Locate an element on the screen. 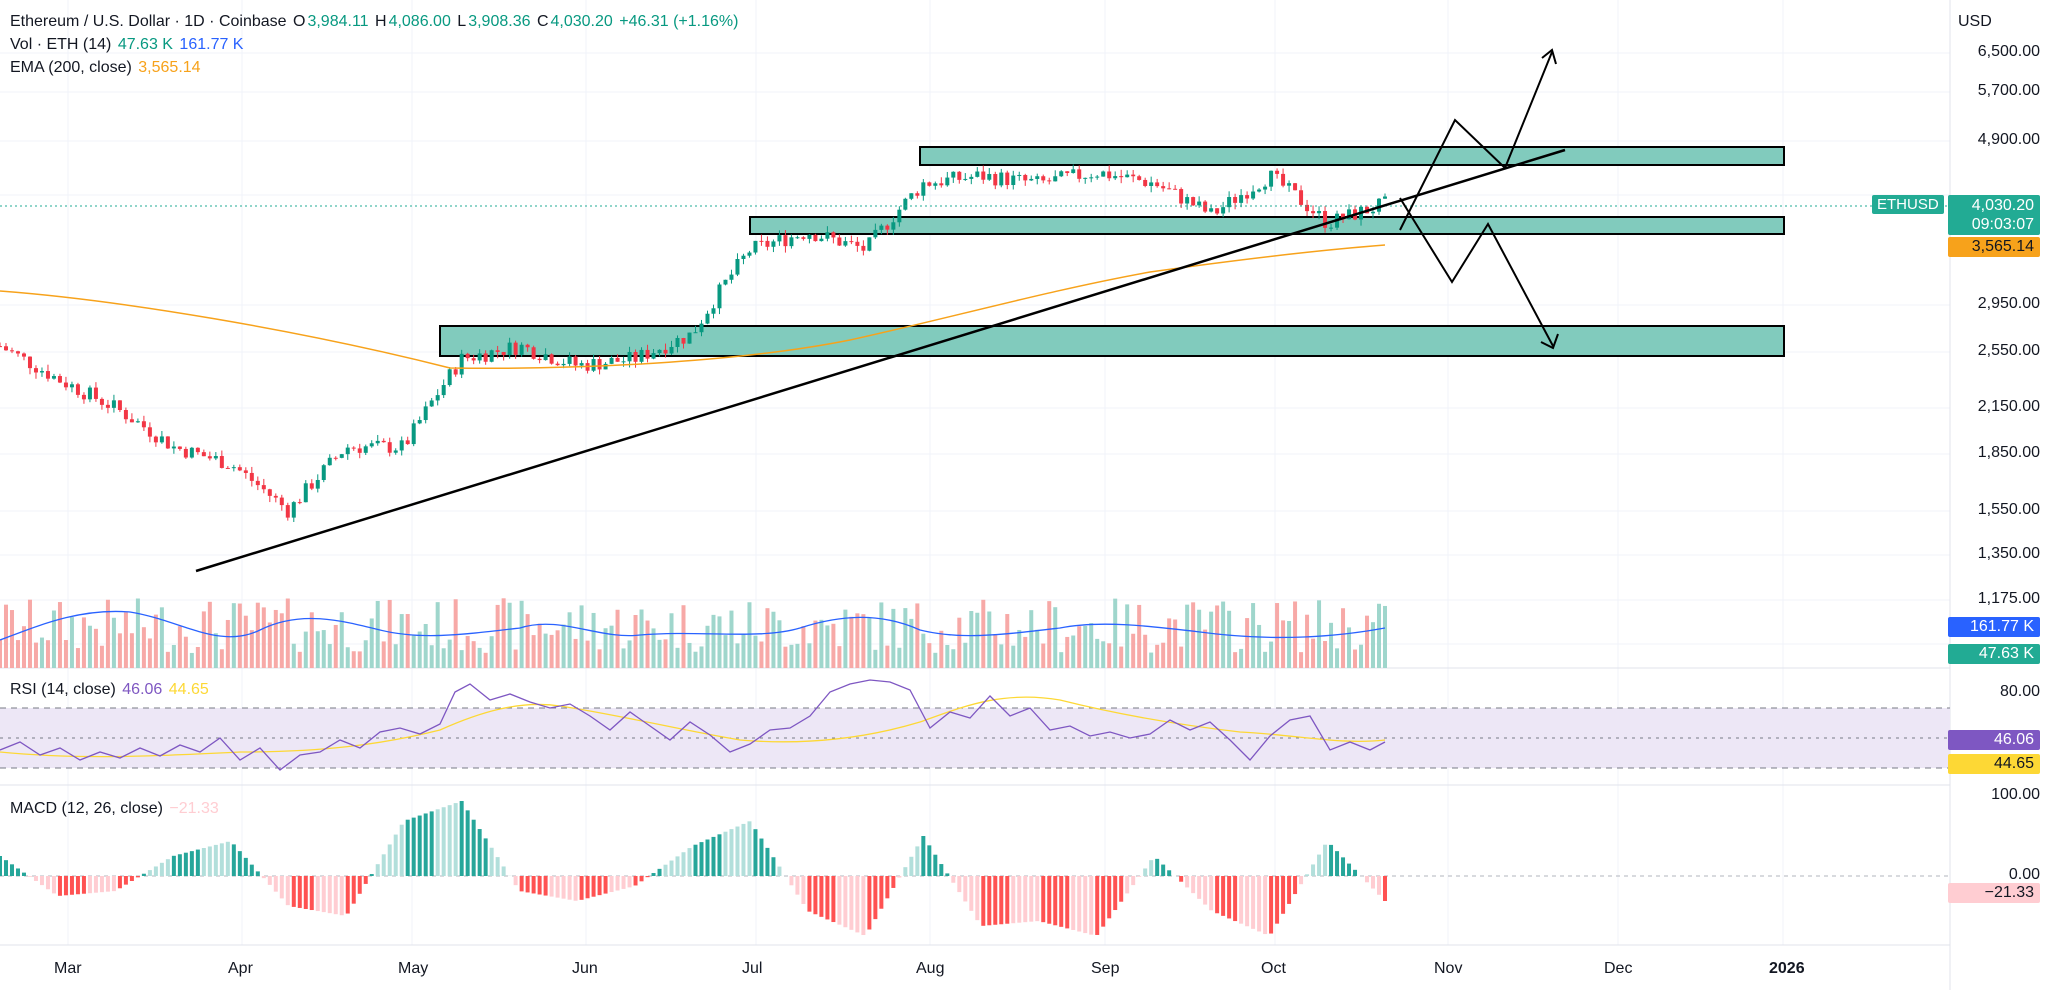 The image size is (2048, 990). support-zone is located at coordinates (1112, 341).